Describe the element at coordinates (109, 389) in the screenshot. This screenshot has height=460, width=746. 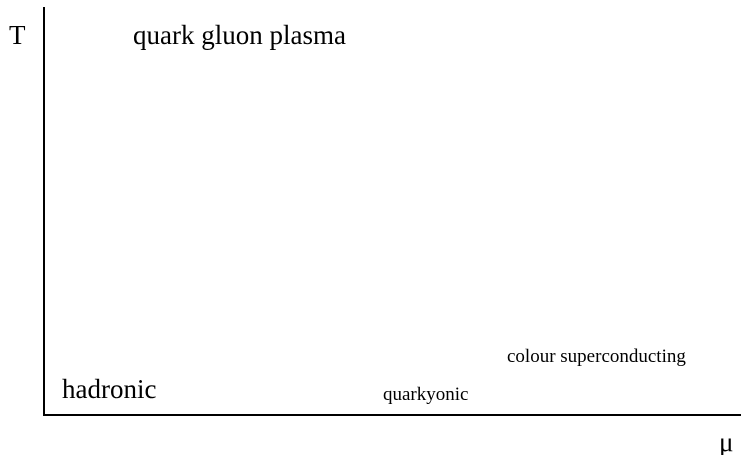
I see `region-label: hadronic` at that location.